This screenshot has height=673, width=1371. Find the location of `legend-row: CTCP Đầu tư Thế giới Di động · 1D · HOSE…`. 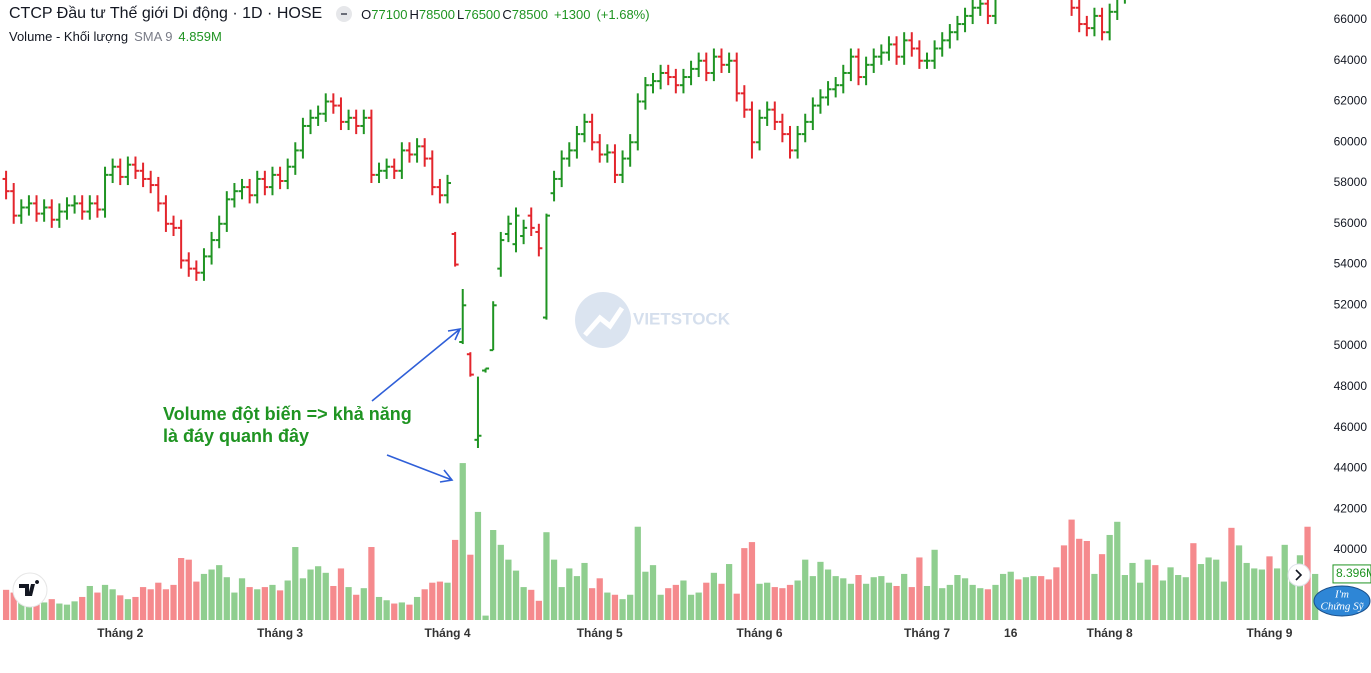

legend-row: CTCP Đầu tư Thế giới Di động · 1D · HOSE… is located at coordinates (330, 14).